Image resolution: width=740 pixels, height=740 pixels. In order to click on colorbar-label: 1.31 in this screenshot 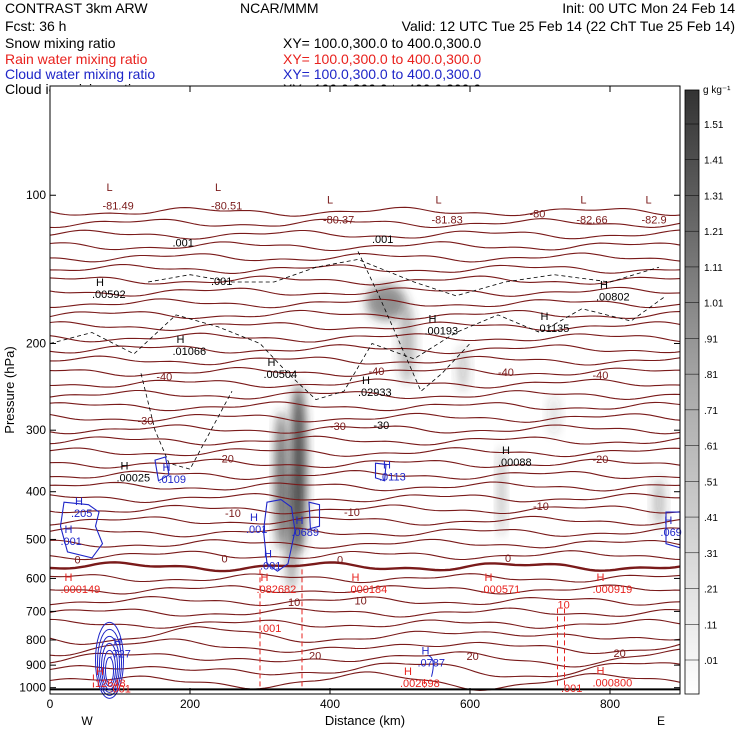, I will do `click(714, 196)`.